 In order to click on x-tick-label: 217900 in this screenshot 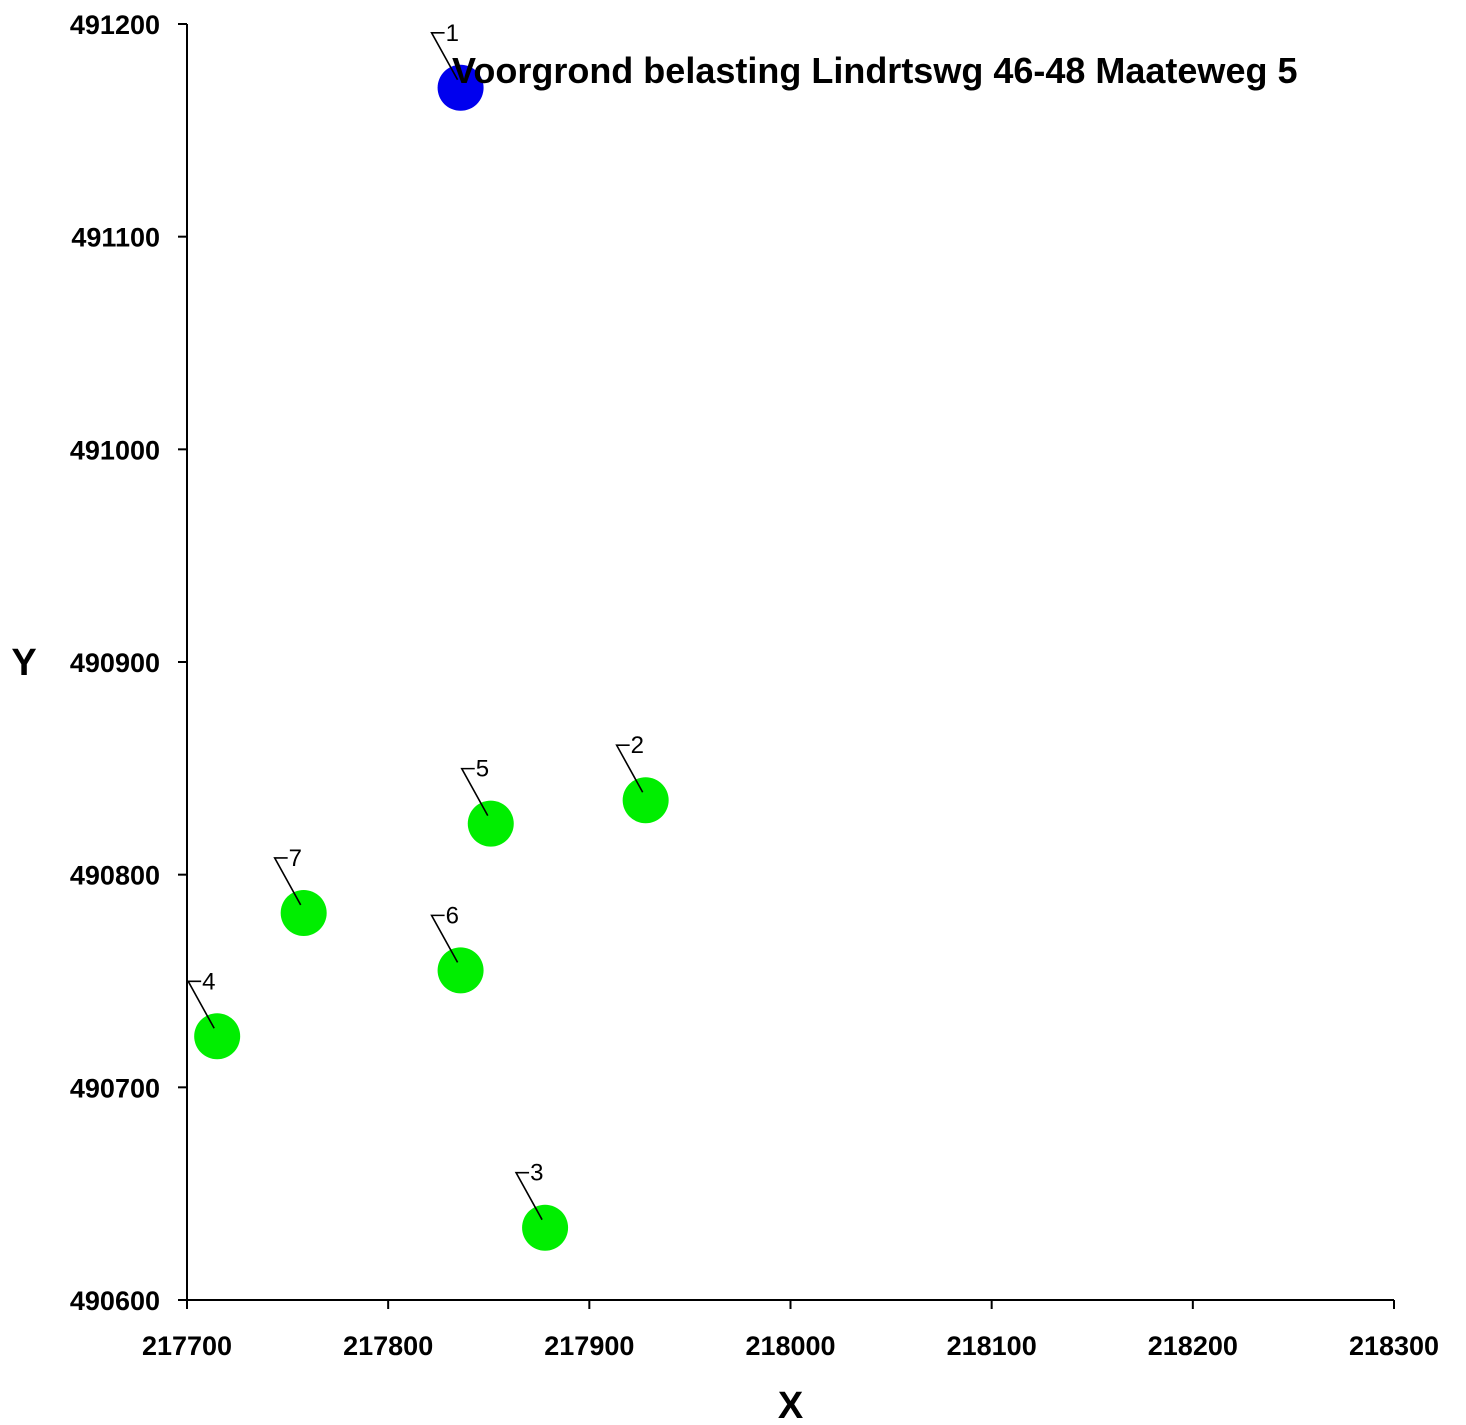, I will do `click(589, 1346)`.